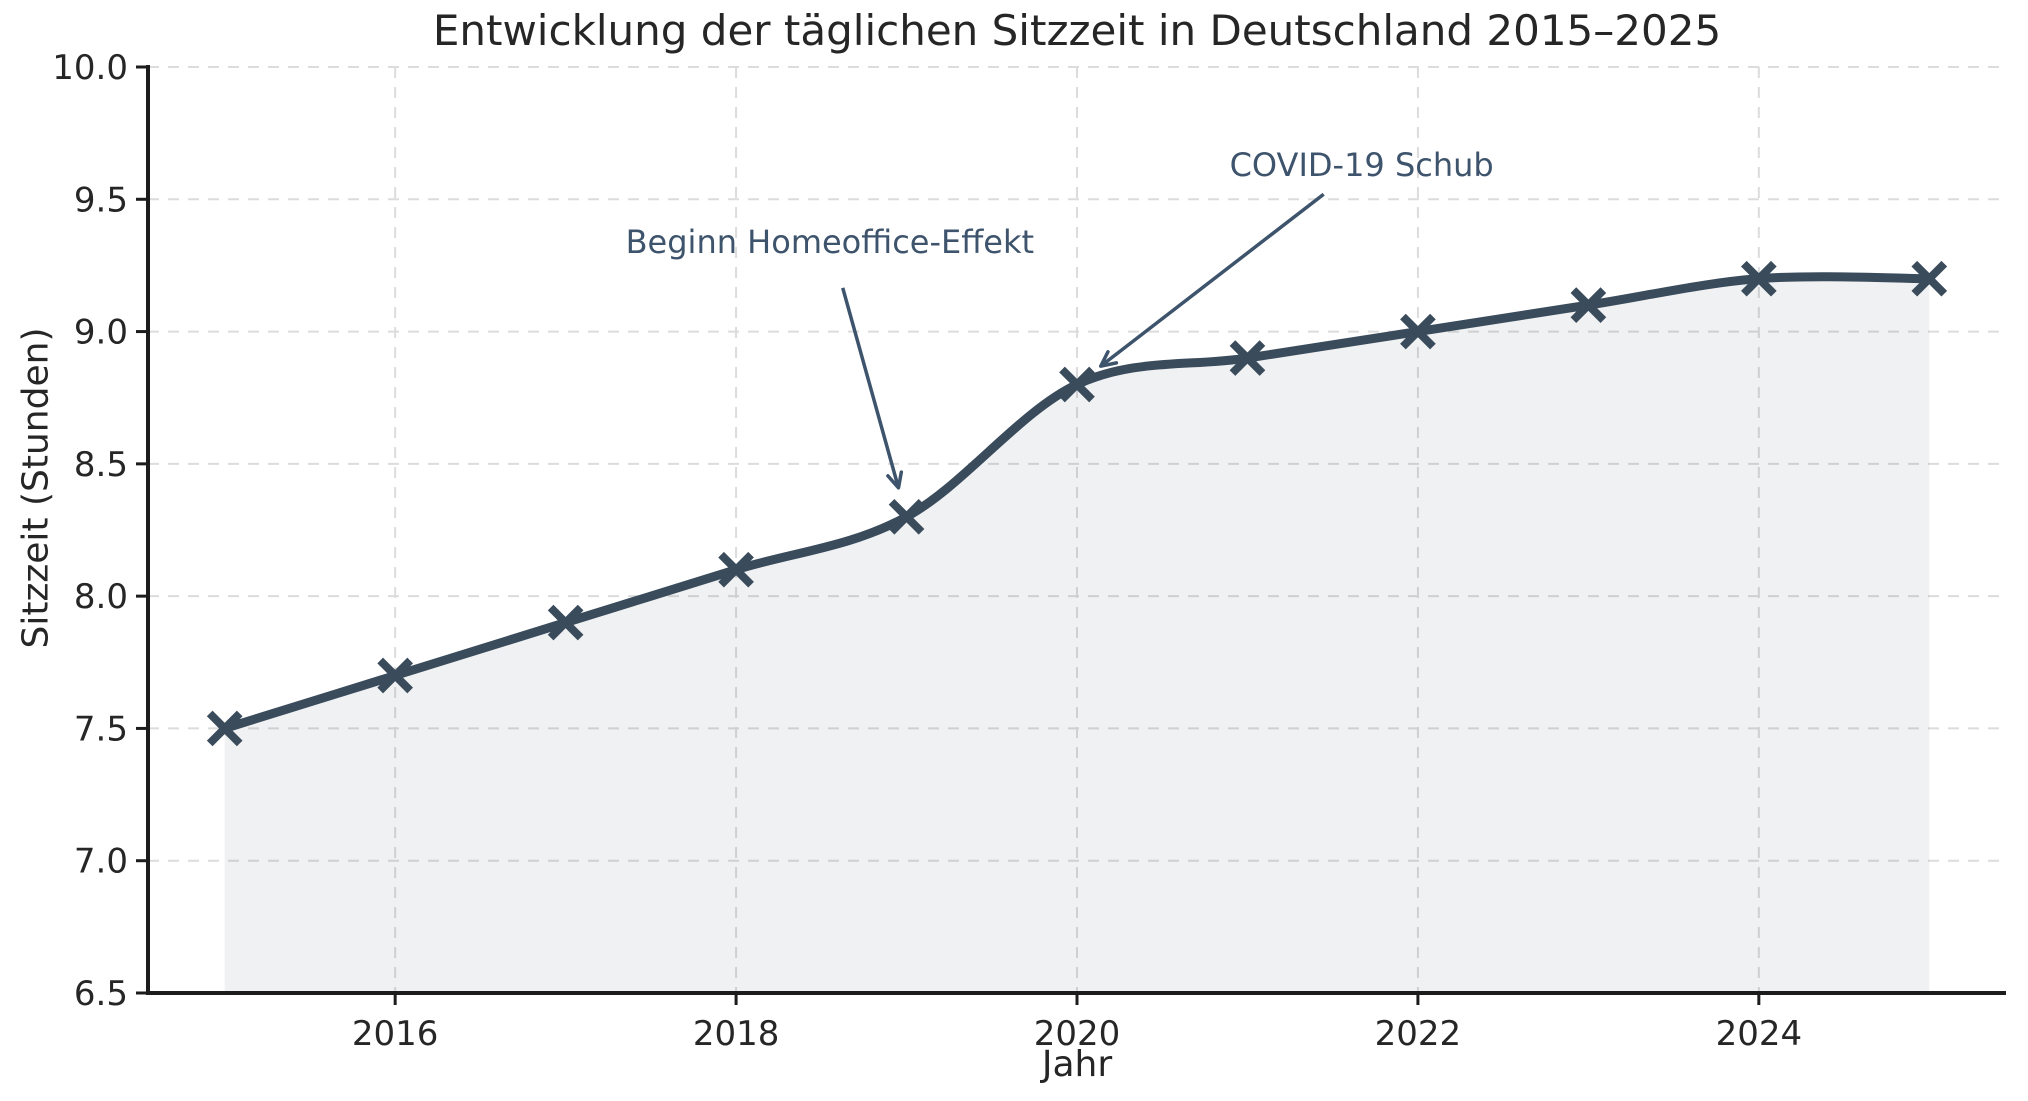 This screenshot has width=2028, height=1101. I want to click on x-tick-label: 2020, so click(1077, 1034).